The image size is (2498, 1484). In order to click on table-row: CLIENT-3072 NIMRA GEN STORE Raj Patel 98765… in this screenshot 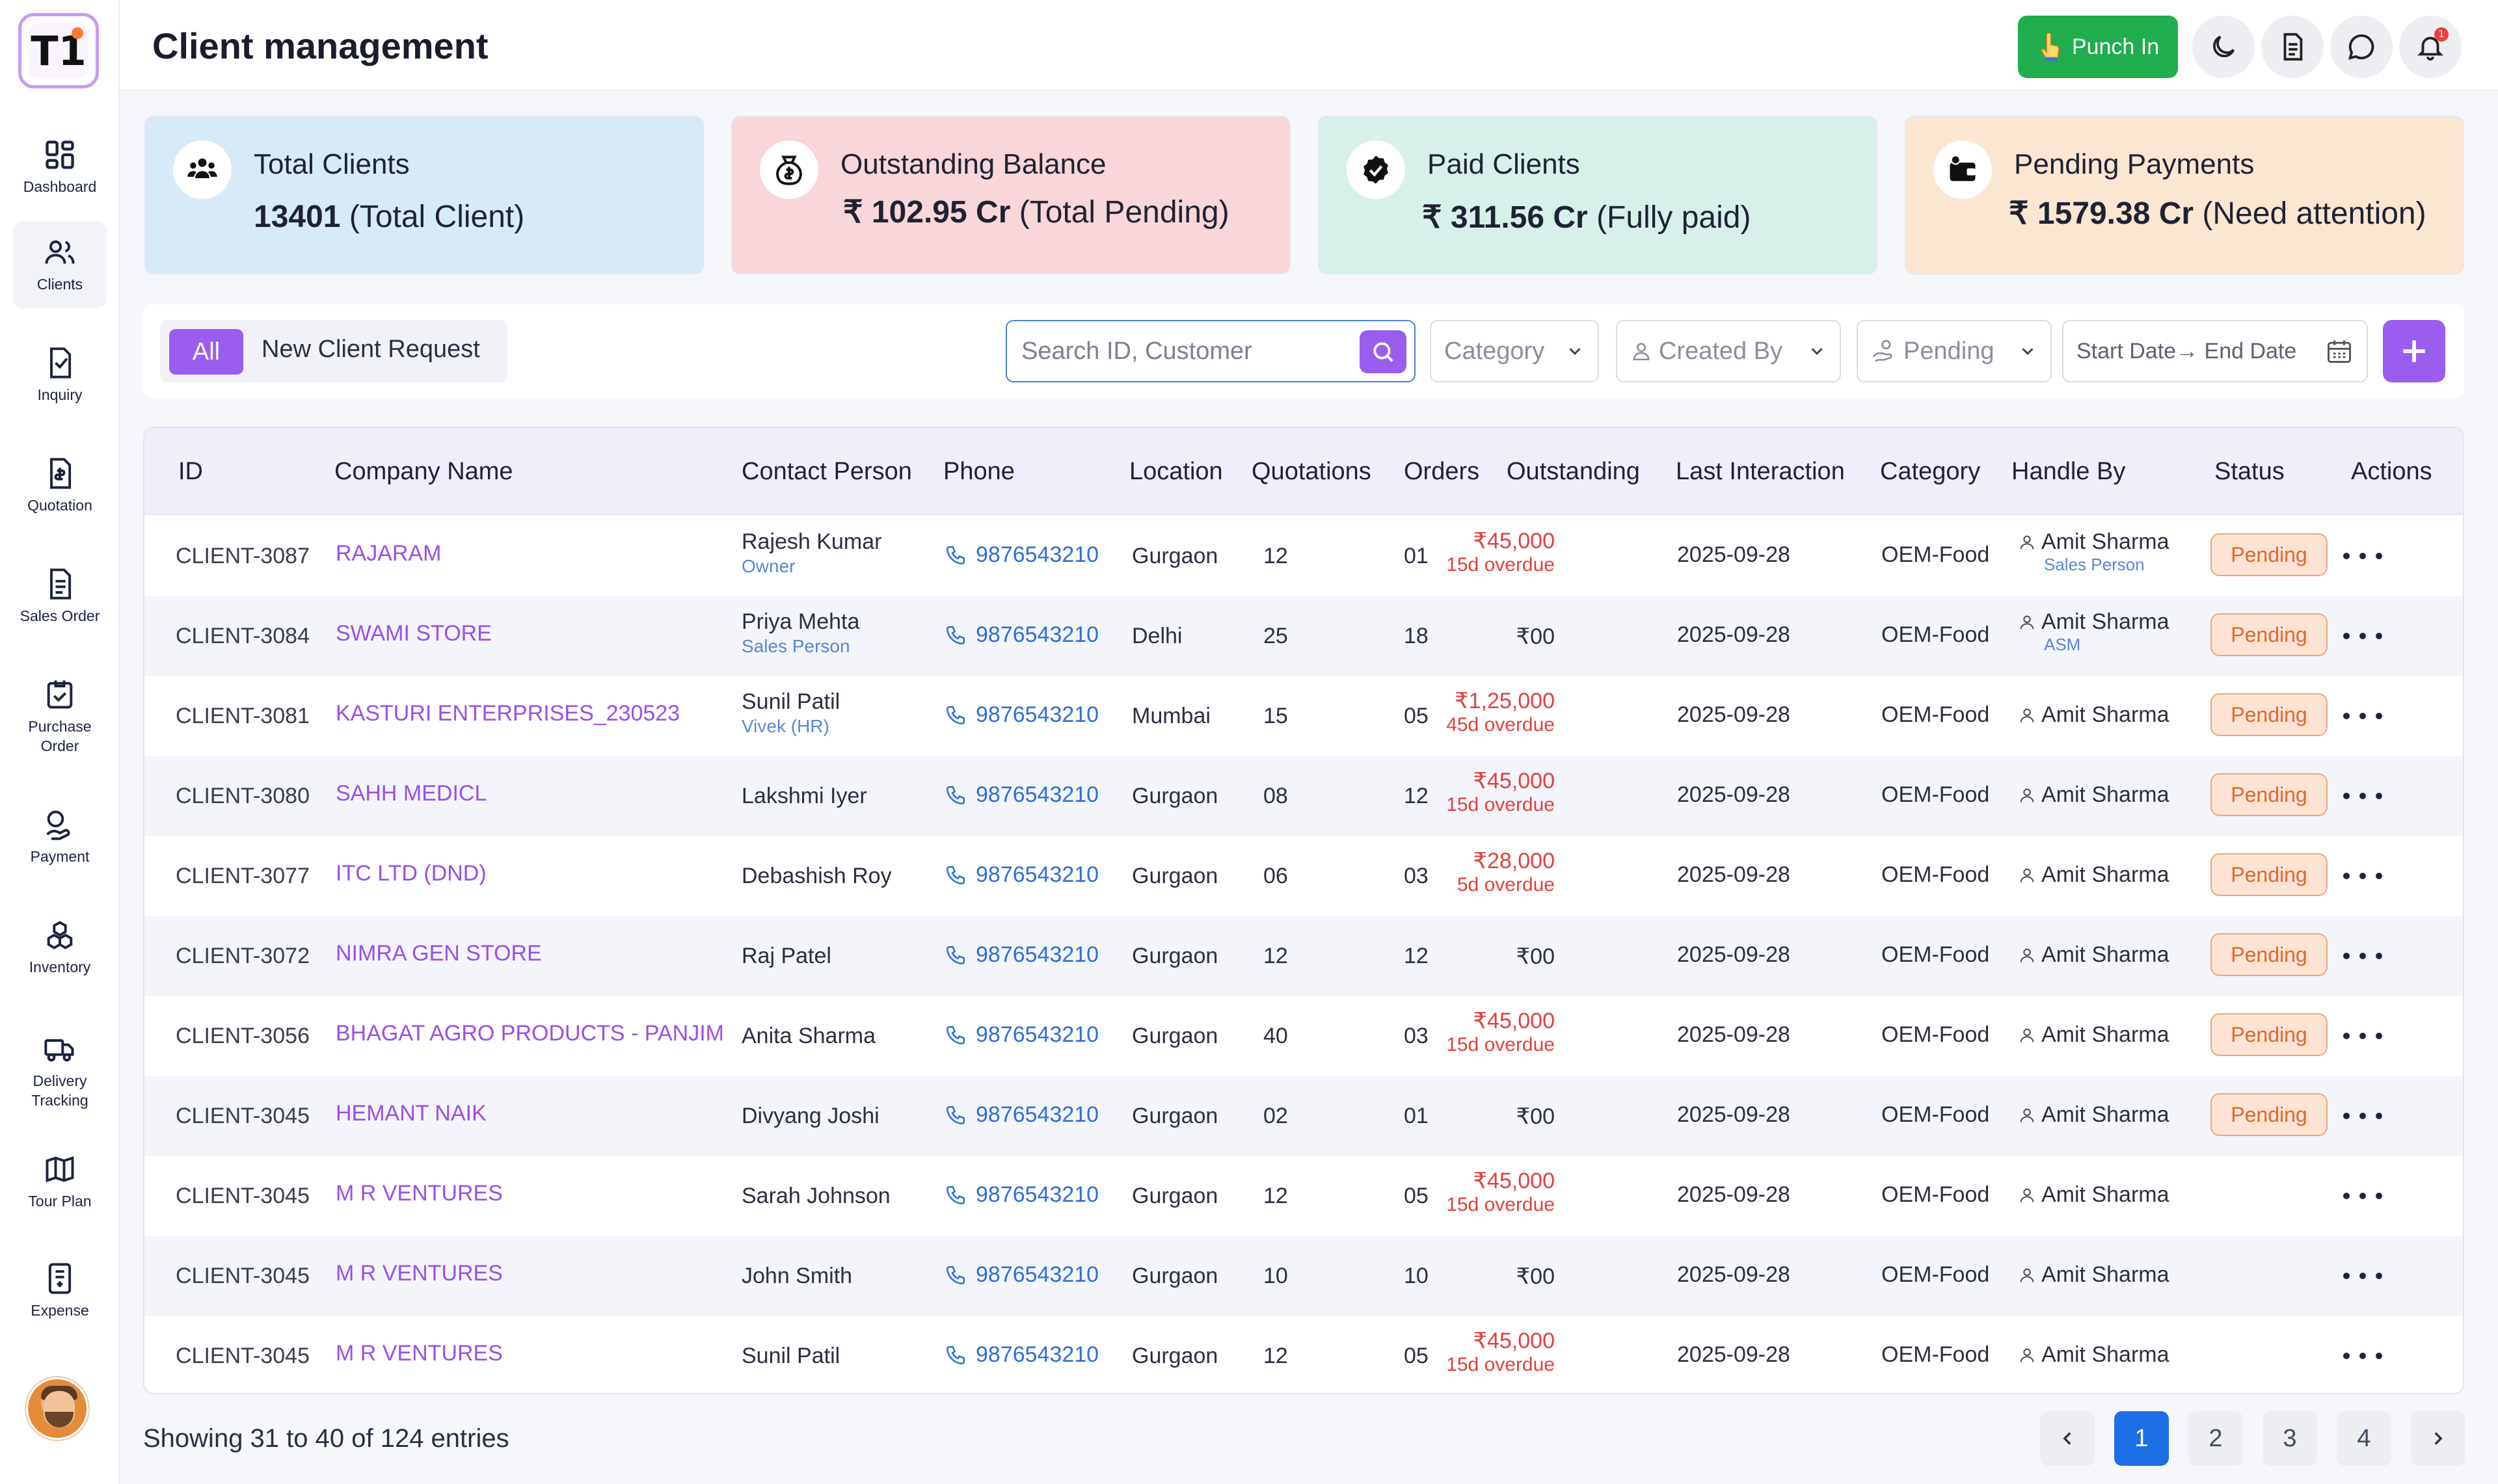, I will do `click(1303, 956)`.